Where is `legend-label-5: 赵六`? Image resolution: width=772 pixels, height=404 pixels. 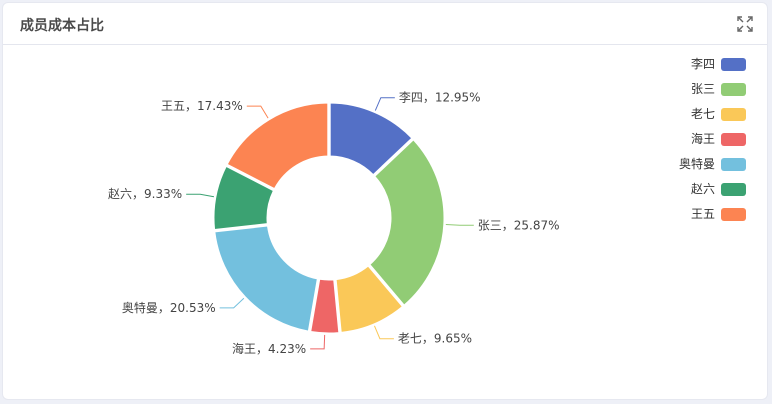 legend-label-5: 赵六 is located at coordinates (703, 189).